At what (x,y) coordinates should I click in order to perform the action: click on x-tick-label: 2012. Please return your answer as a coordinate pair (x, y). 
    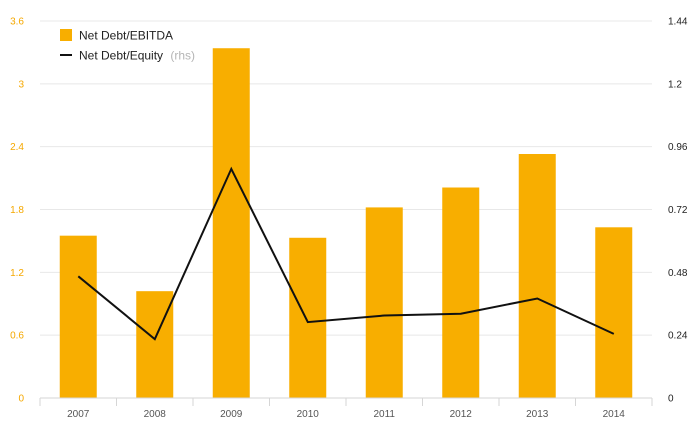
    Looking at the image, I should click on (461, 414).